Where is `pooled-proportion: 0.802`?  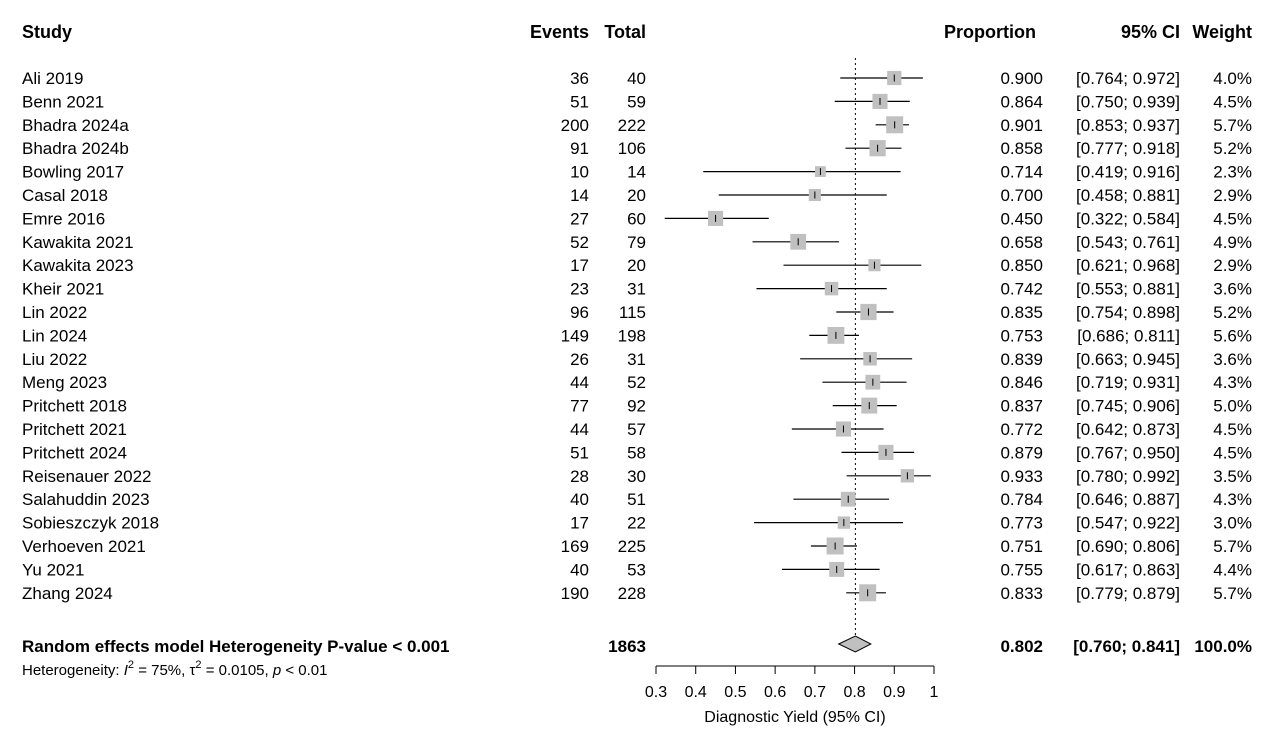
pooled-proportion: 0.802 is located at coordinates (1021, 646).